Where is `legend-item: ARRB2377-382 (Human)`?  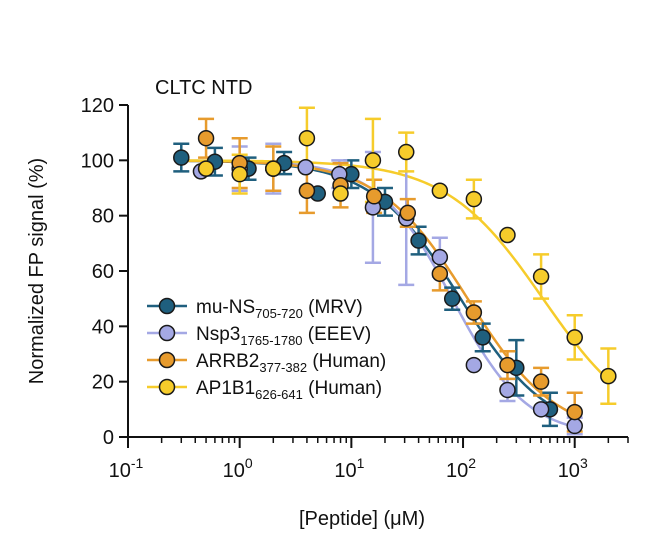 legend-item: ARRB2377-382 (Human) is located at coordinates (266, 363).